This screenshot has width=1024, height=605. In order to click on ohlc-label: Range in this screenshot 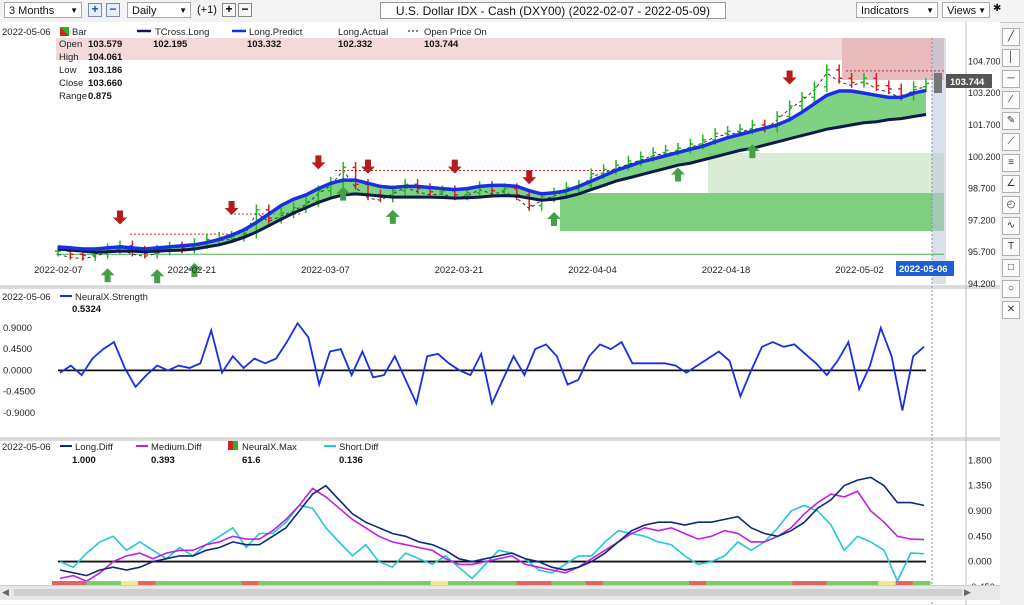, I will do `click(73, 96)`.